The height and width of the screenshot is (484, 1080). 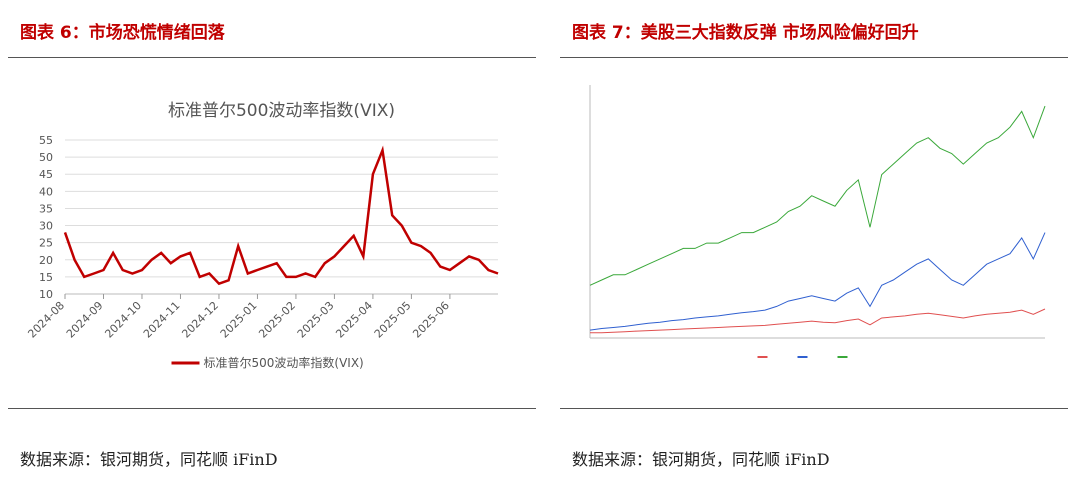 I want to click on y-tick-label: 40, so click(x=46, y=191).